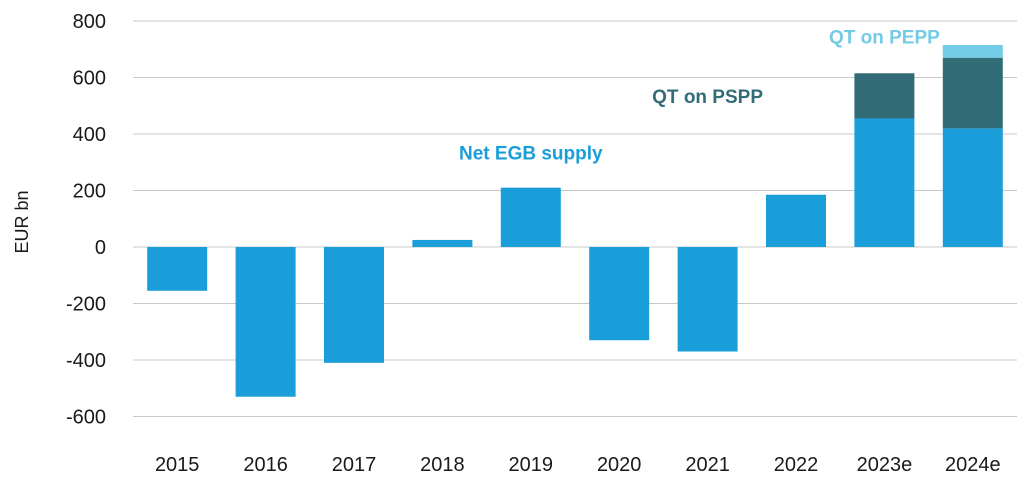 This screenshot has height=481, width=1024. What do you see at coordinates (89, 79) in the screenshot?
I see `y-tick-label: 600` at bounding box center [89, 79].